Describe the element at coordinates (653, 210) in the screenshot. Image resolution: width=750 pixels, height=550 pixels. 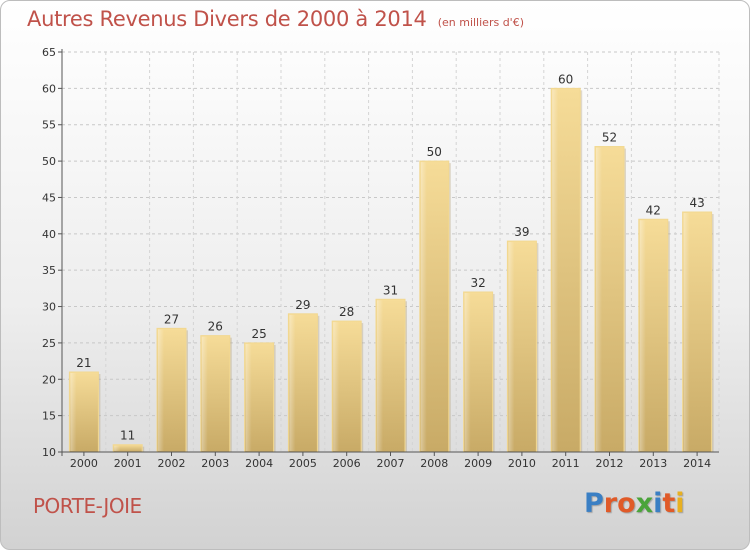
I see `value-label: 42` at that location.